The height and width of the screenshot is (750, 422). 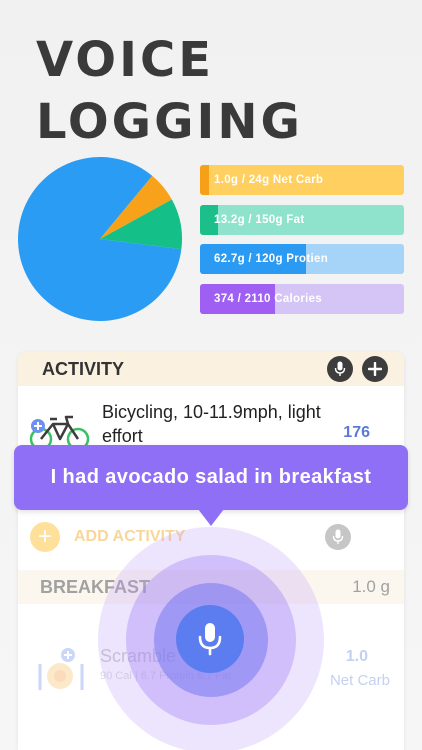 What do you see at coordinates (95, 587) in the screenshot?
I see `breakfast-title: BREAKFAST` at bounding box center [95, 587].